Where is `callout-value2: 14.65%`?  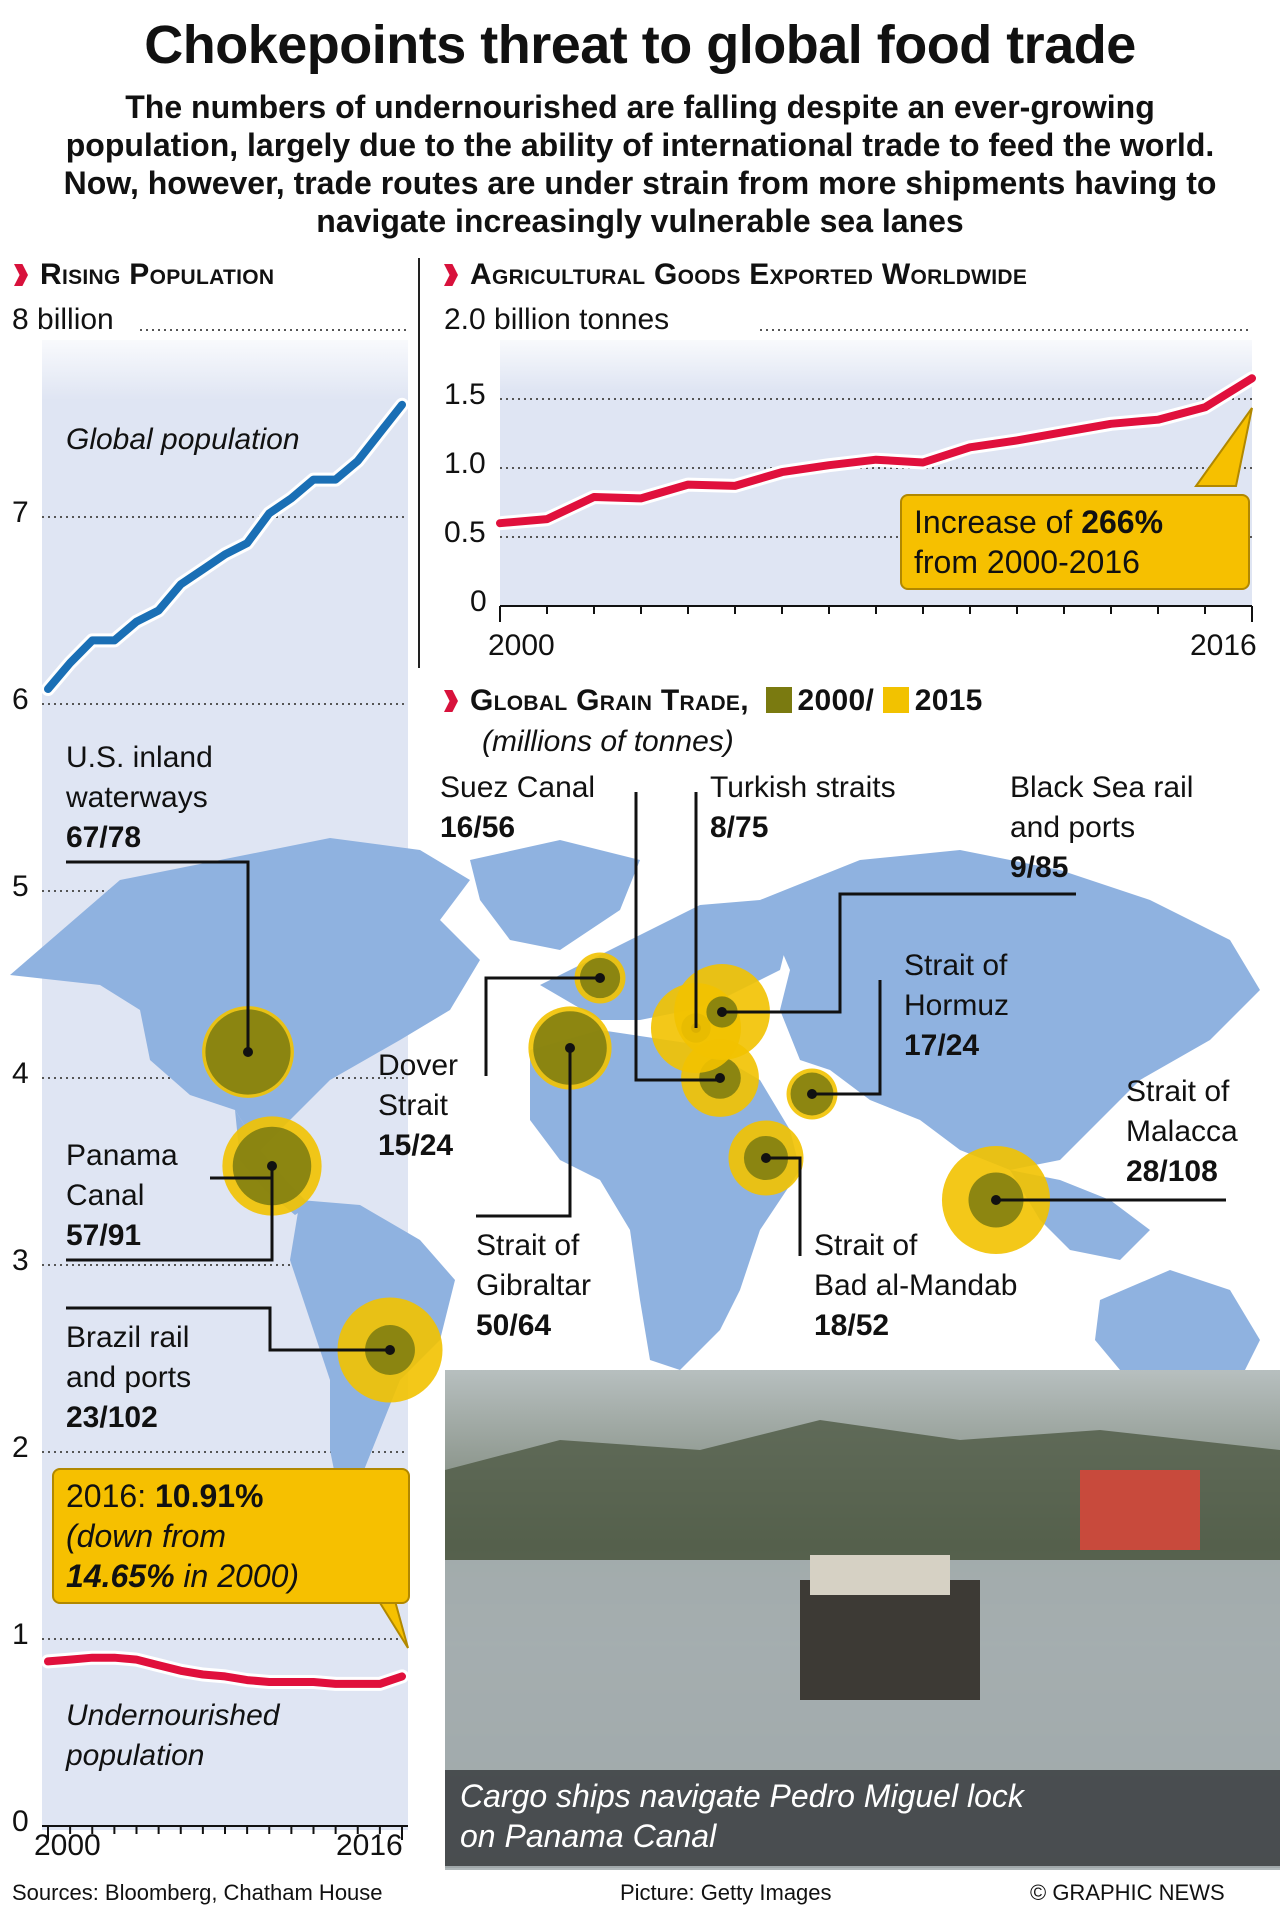
callout-value2: 14.65% is located at coordinates (120, 1576).